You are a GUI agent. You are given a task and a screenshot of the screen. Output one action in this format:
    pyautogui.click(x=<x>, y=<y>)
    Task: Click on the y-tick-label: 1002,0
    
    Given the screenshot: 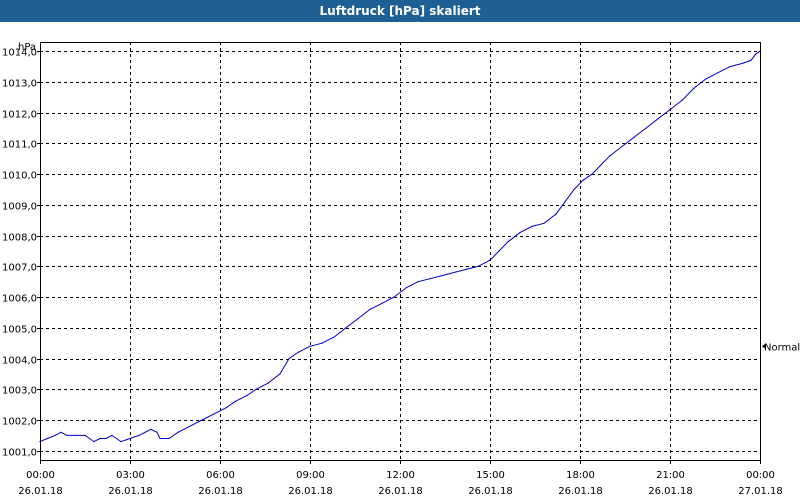 What is the action you would take?
    pyautogui.click(x=19, y=422)
    